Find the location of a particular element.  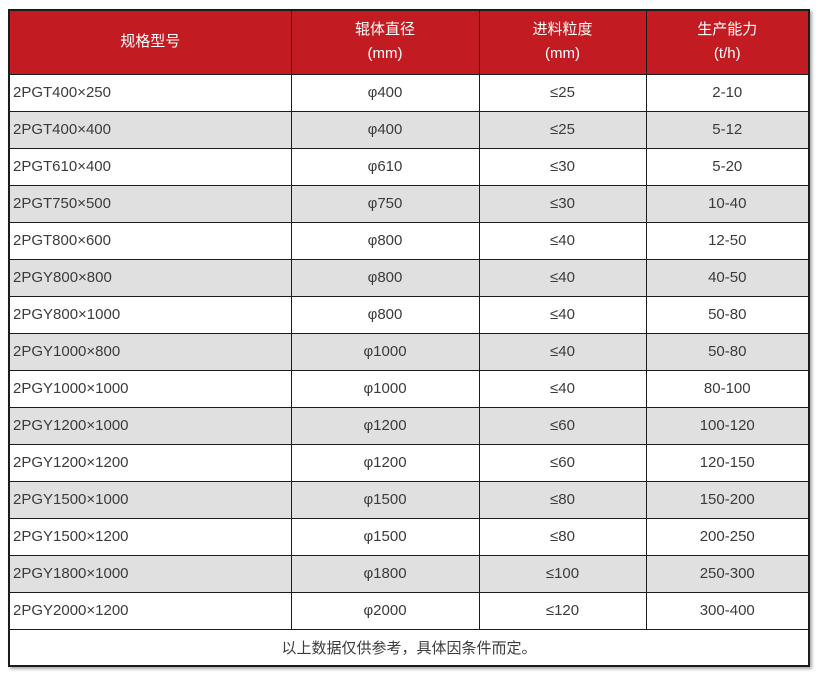

cell-capacity: 10-40 is located at coordinates (727, 203).